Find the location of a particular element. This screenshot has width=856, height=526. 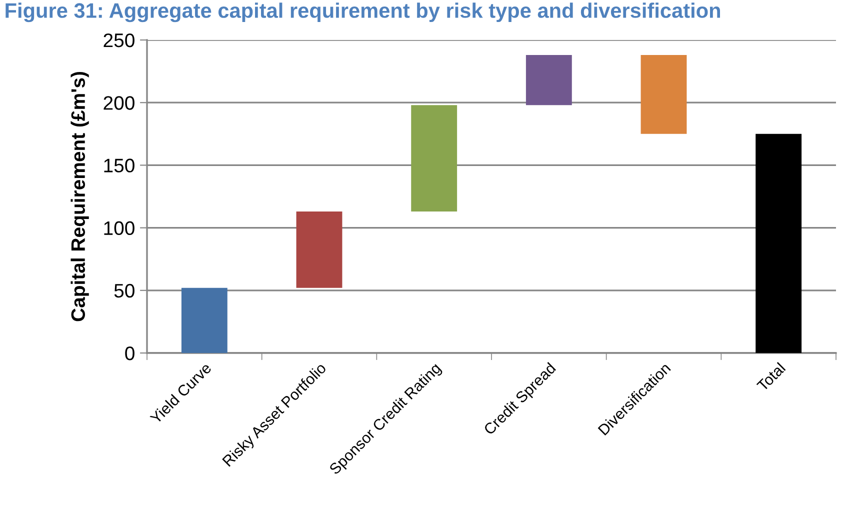

y-tick-label: 200 is located at coordinates (119, 103).